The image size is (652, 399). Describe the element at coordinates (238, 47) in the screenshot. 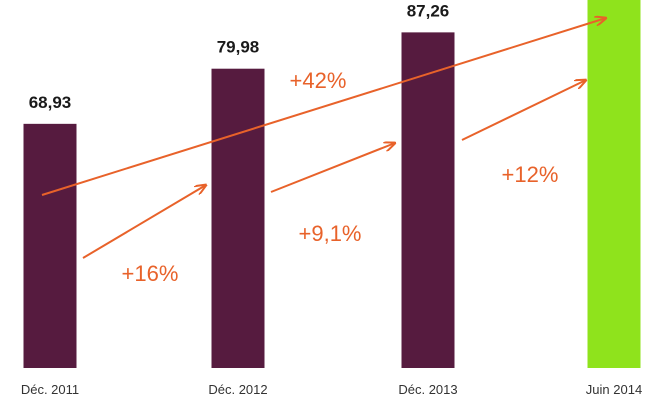

I see `value-label-2: 79,98` at that location.